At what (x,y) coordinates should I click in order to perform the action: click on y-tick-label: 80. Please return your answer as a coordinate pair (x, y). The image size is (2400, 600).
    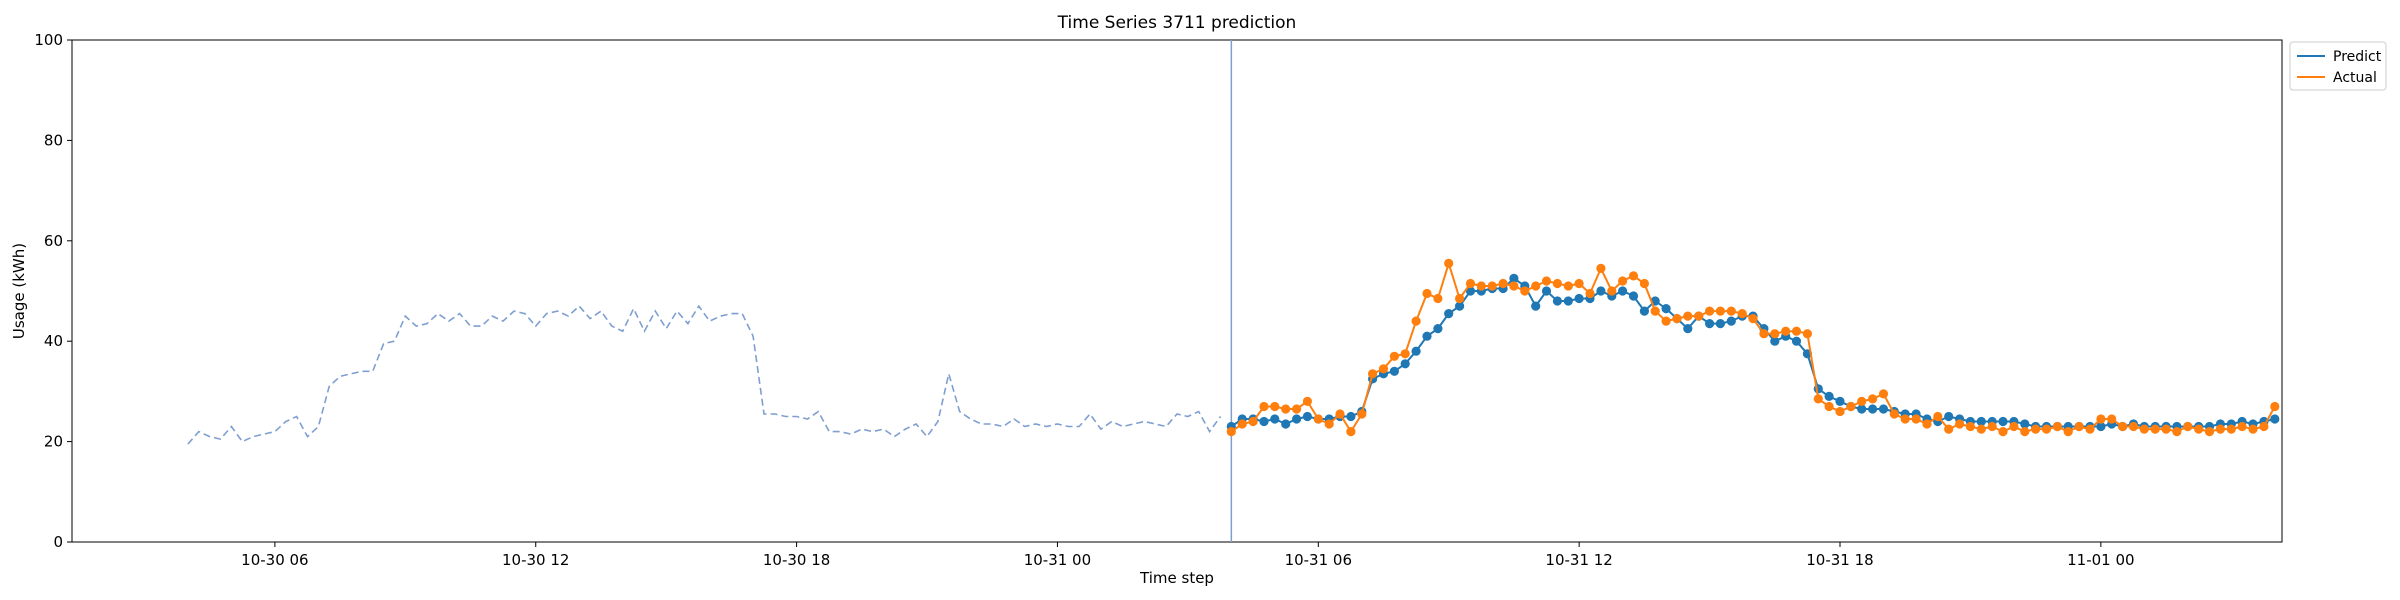
    Looking at the image, I should click on (53, 140).